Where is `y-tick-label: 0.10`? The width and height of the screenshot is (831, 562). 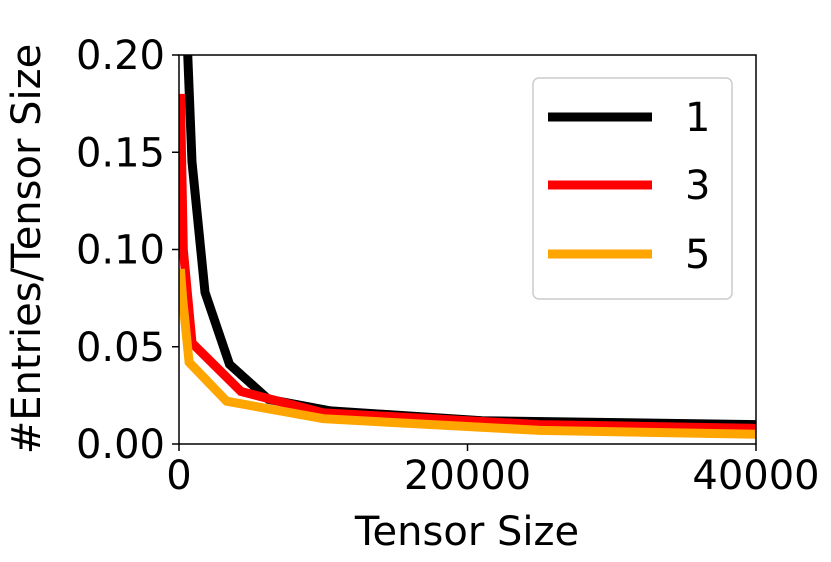
y-tick-label: 0.10 is located at coordinates (120, 251).